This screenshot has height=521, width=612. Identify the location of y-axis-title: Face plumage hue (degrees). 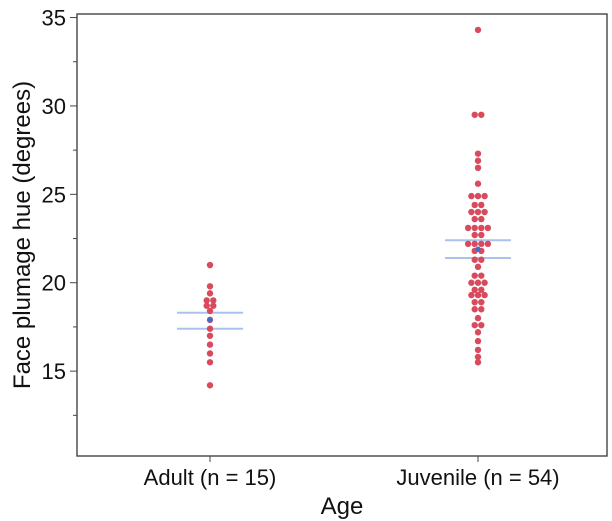
(22, 235).